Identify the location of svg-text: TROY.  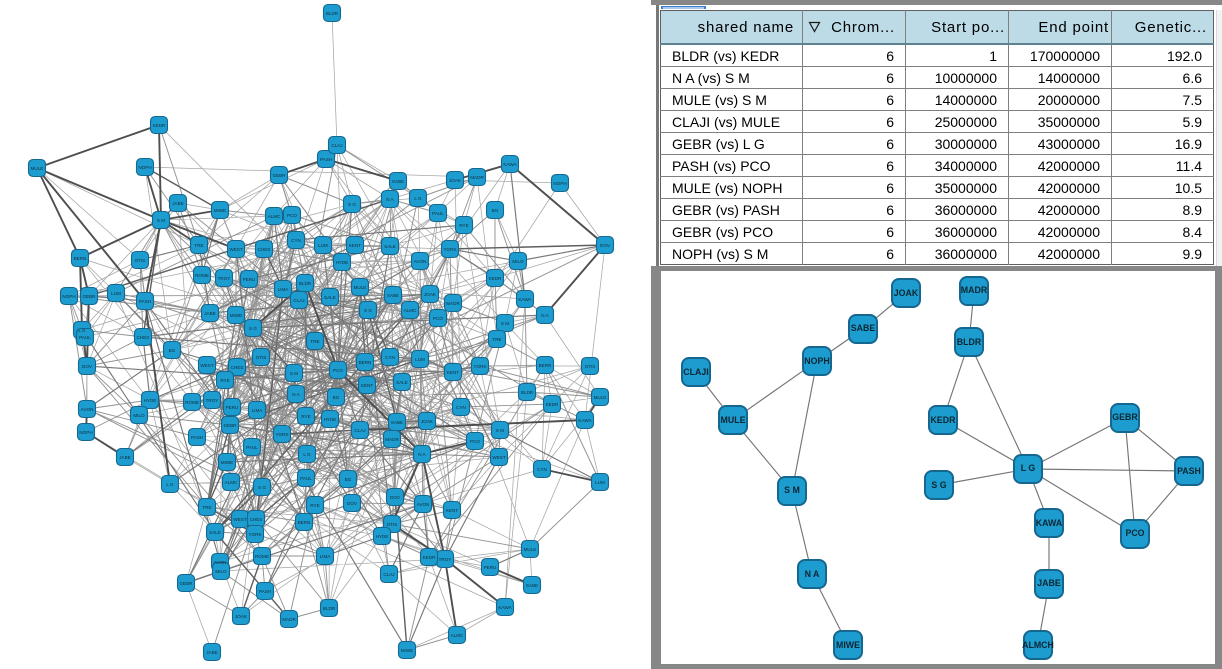
(445, 559).